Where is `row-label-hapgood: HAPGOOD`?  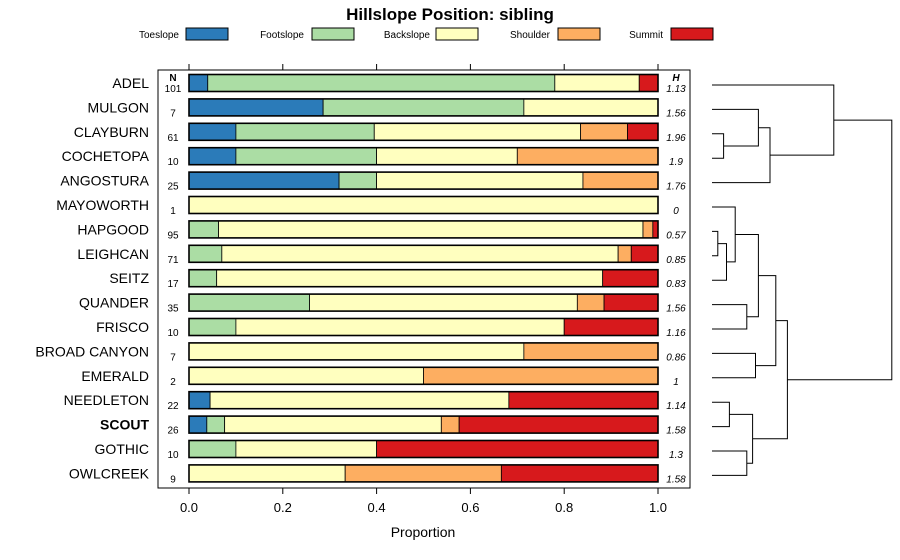
row-label-hapgood: HAPGOOD is located at coordinates (113, 229).